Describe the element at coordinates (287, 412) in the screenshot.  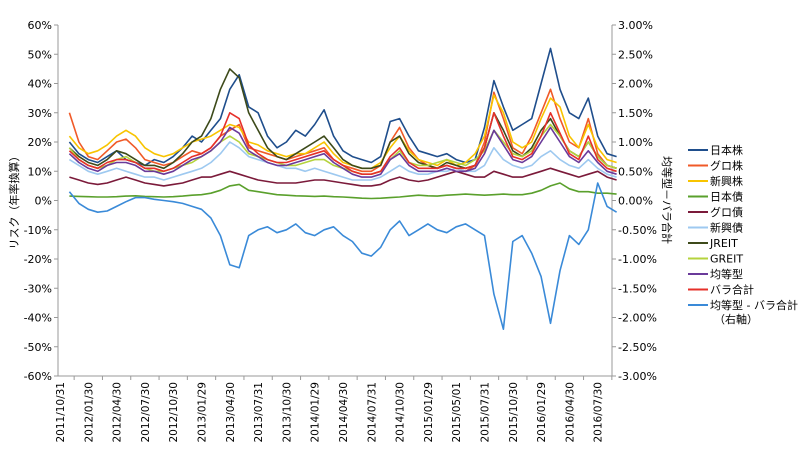
I see `x-tick-label: 2013/10/30` at that location.